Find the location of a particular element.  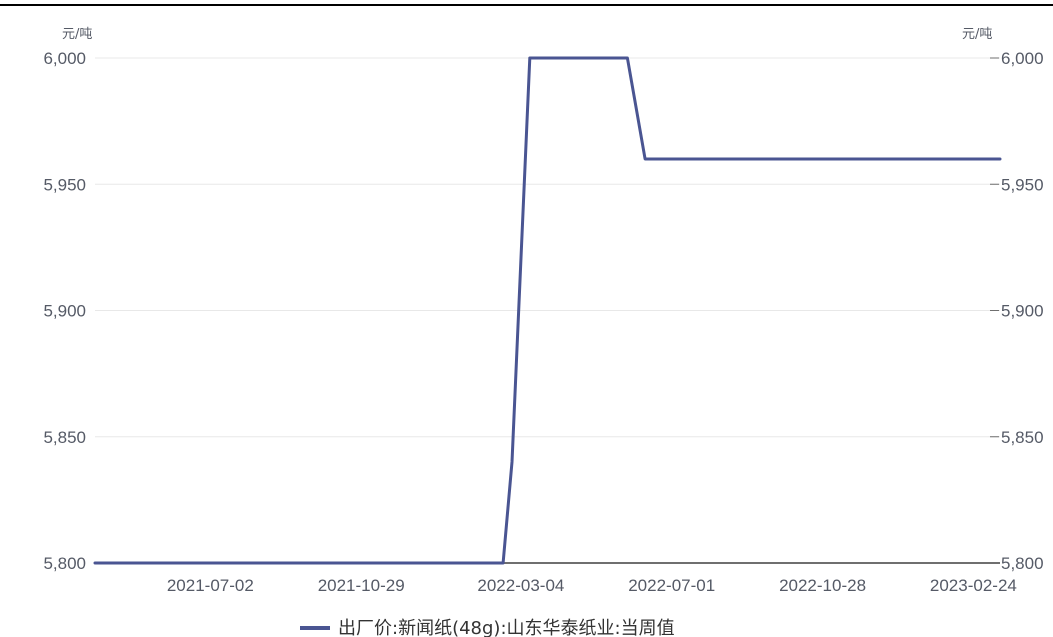

y-axis-unit-left: 元/吨 is located at coordinates (77, 34).